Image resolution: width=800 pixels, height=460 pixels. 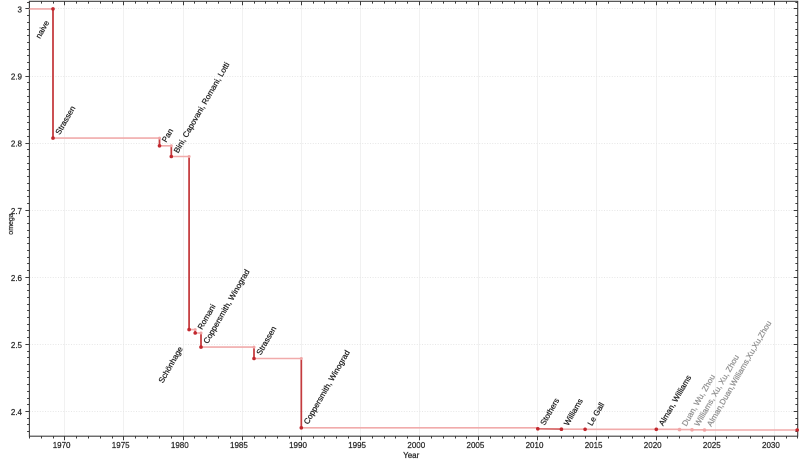 I want to click on svg-text: 2.4, so click(x=17, y=412).